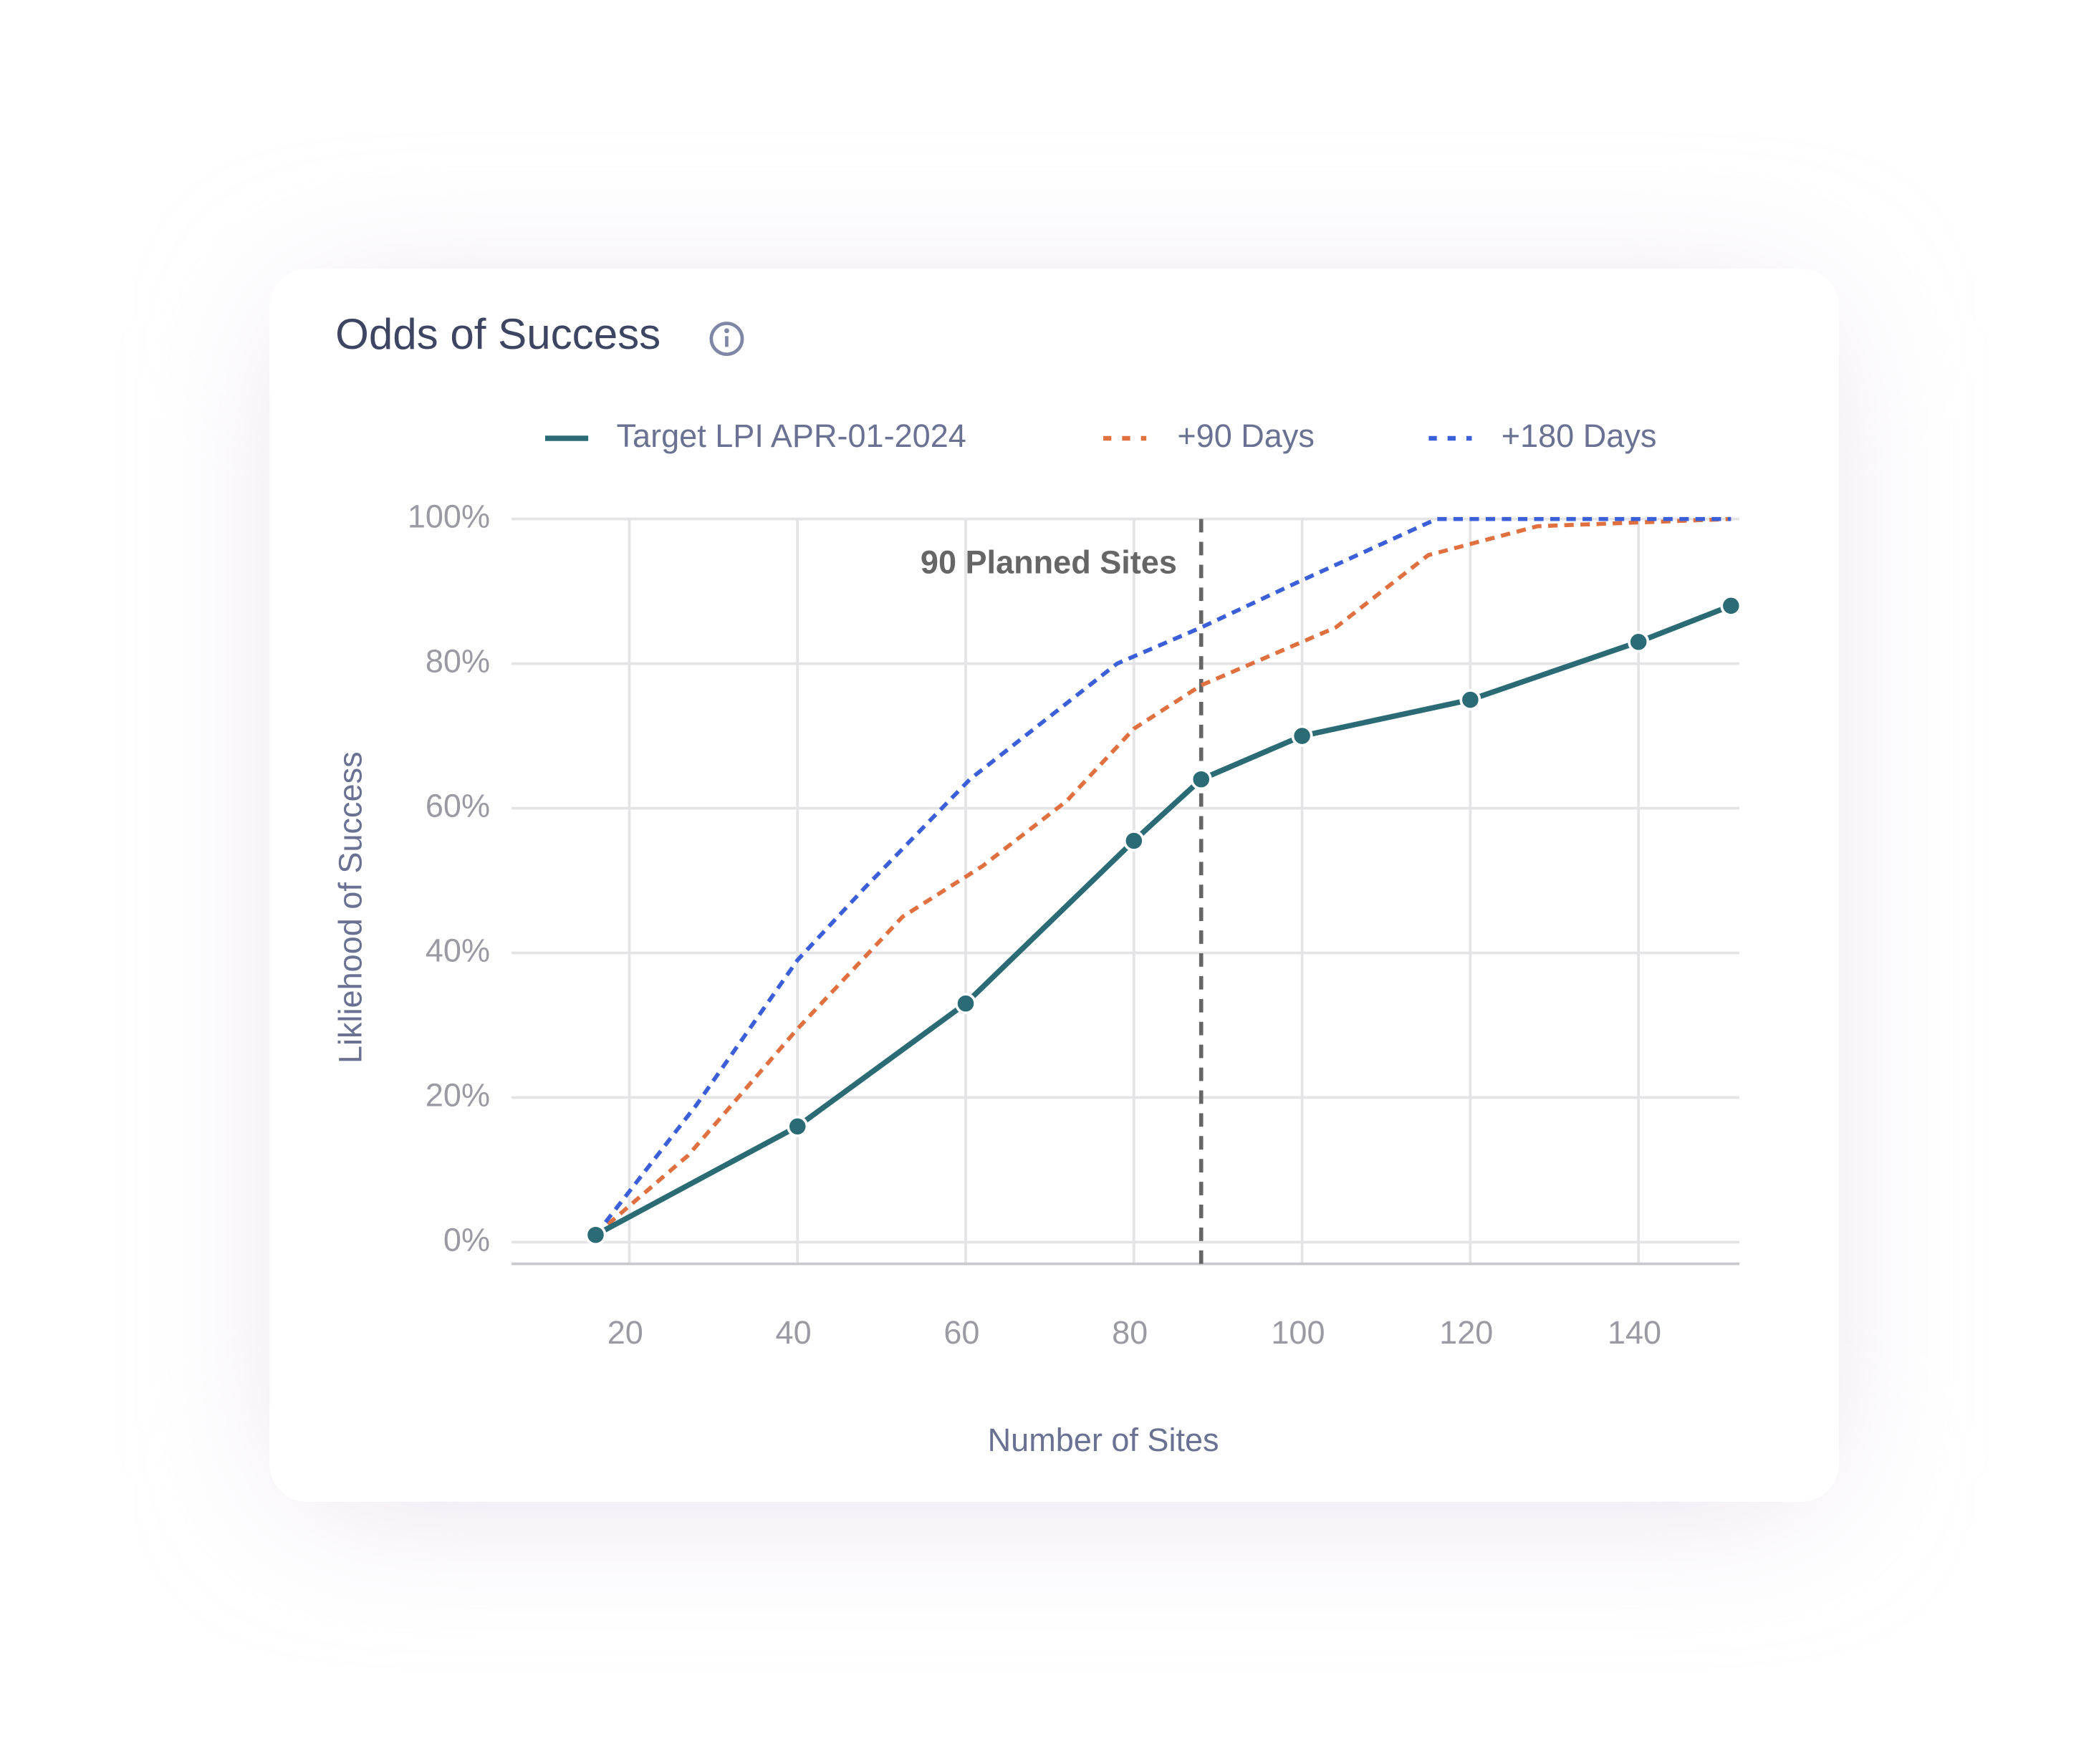 The image size is (2099, 1764). Describe the element at coordinates (1466, 1333) in the screenshot. I see `x-tick-label: 120` at that location.